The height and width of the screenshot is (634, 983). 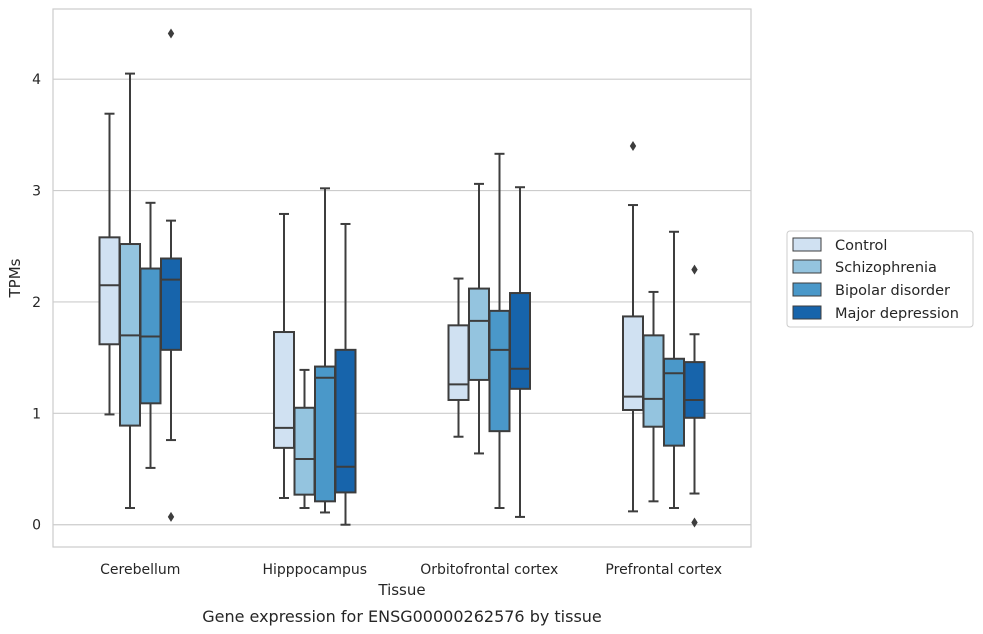 I want to click on x-tick-label-3: Prefrontal cortex, so click(x=663, y=570).